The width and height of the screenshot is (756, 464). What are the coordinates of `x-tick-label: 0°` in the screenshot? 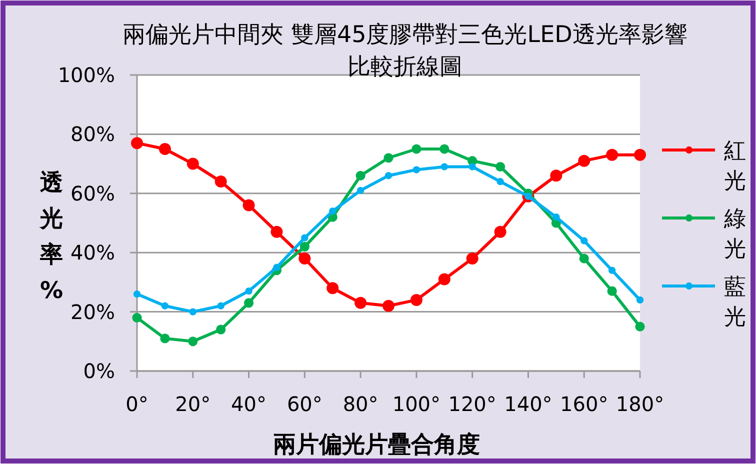 It's located at (137, 404).